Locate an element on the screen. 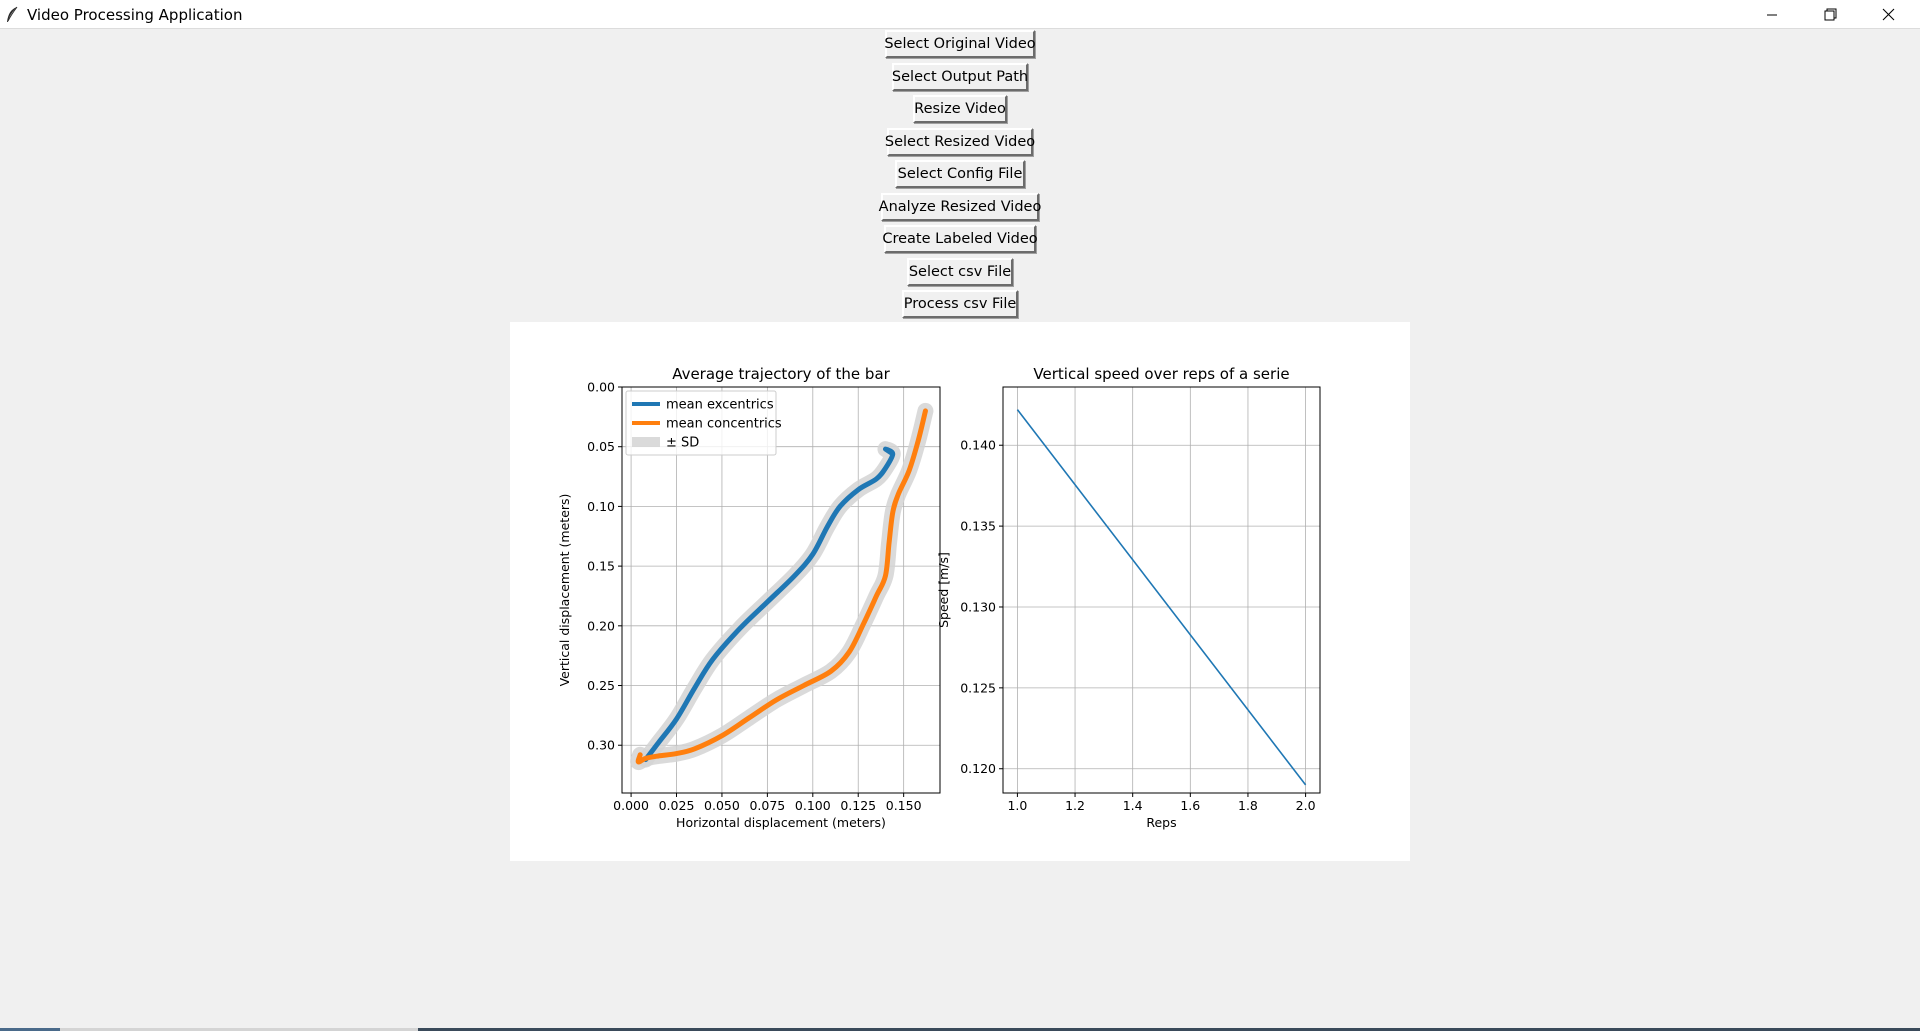 The image size is (1920, 1031). y-tick-label: 0.120 is located at coordinates (978, 768).